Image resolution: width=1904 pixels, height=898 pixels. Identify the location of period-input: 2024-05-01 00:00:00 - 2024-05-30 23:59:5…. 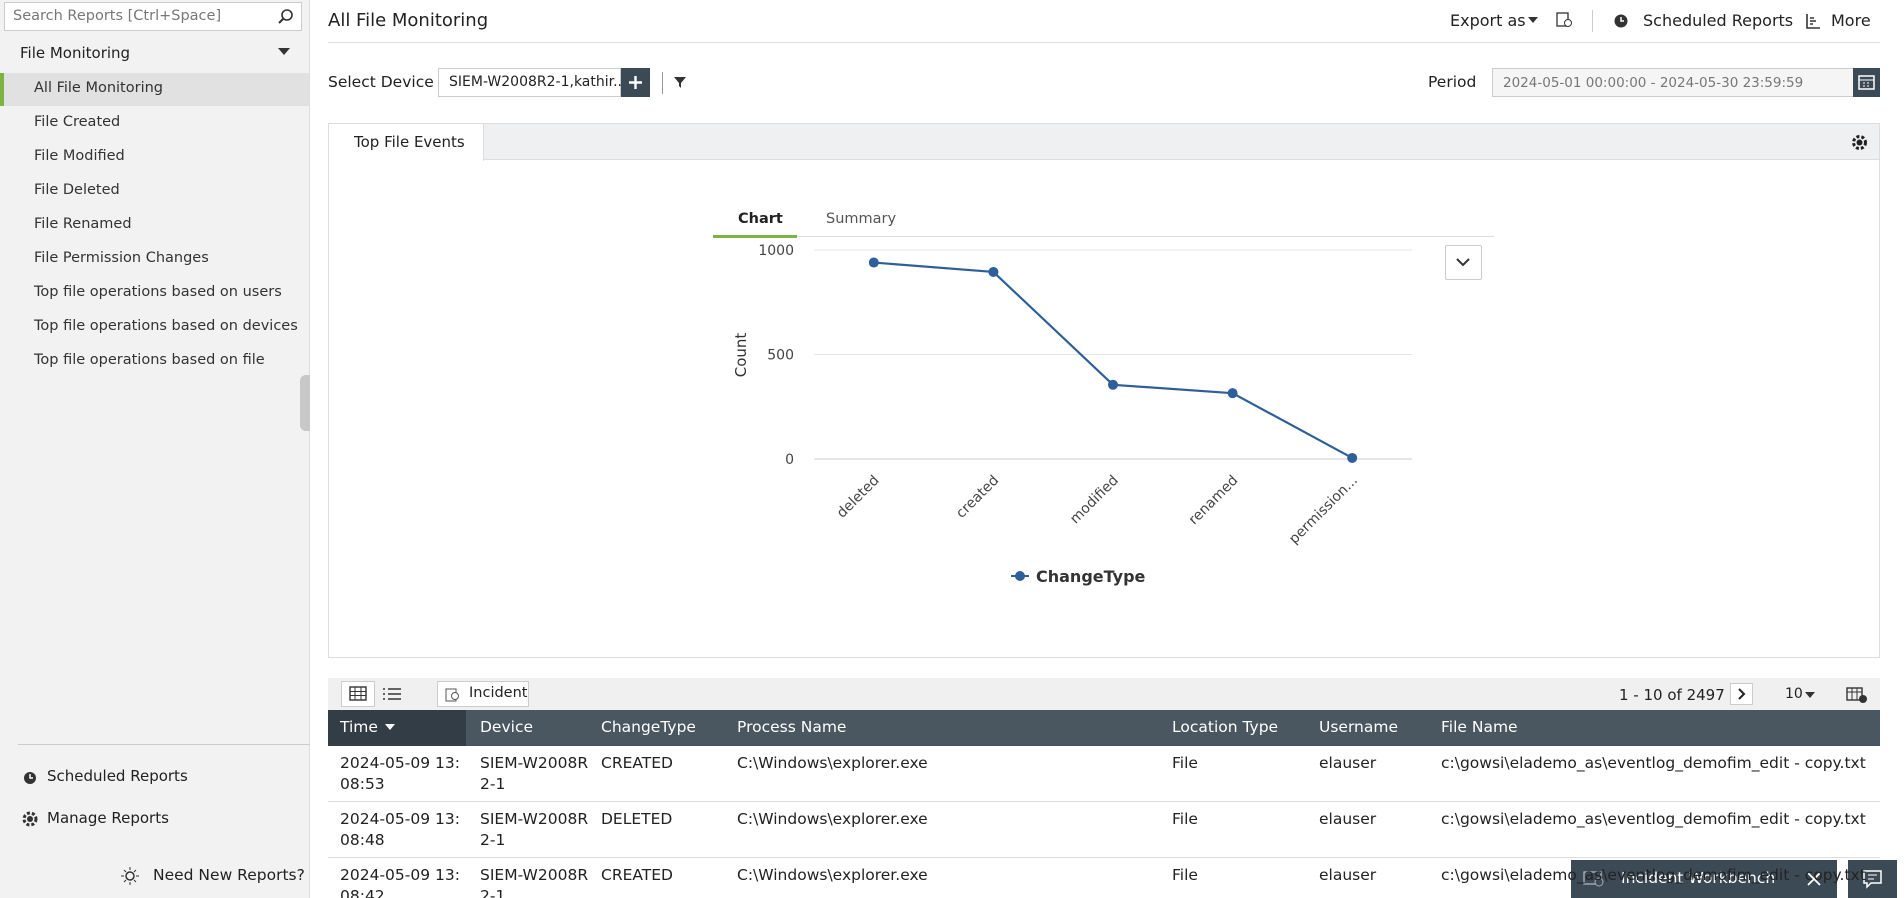
(1673, 82).